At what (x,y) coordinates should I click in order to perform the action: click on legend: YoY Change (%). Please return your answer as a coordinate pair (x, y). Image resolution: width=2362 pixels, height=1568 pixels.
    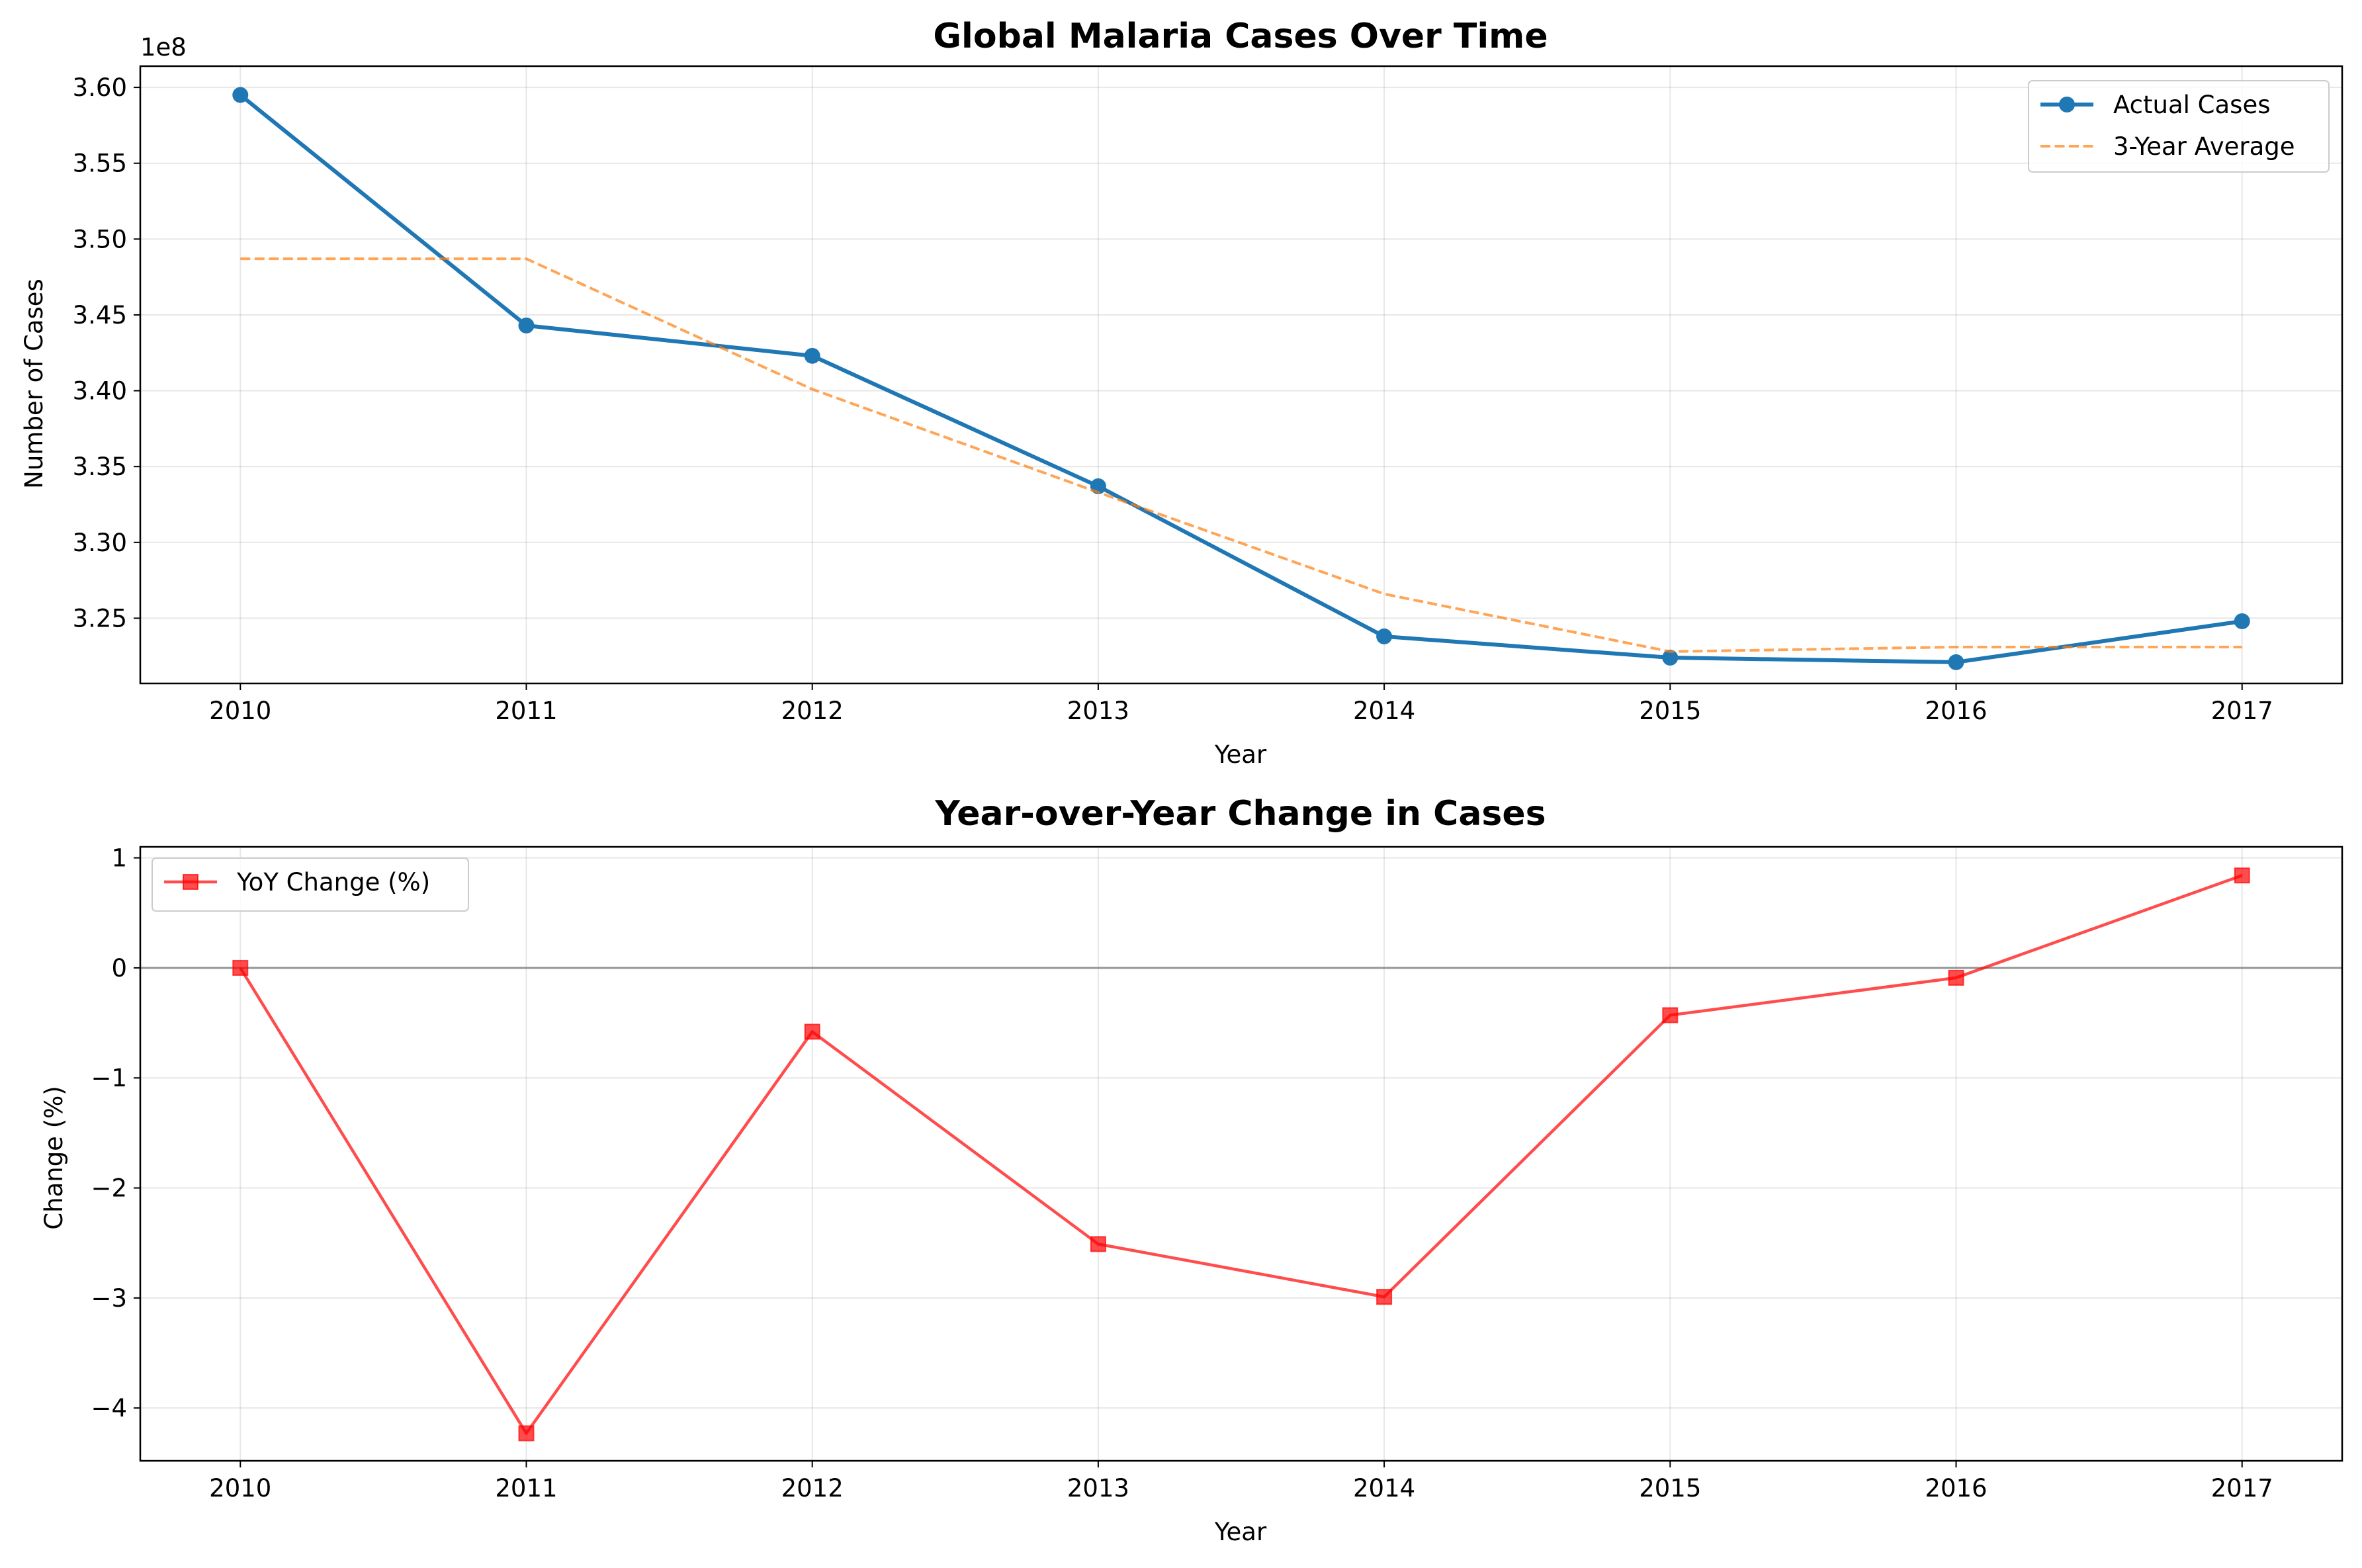
    Looking at the image, I should click on (310, 884).